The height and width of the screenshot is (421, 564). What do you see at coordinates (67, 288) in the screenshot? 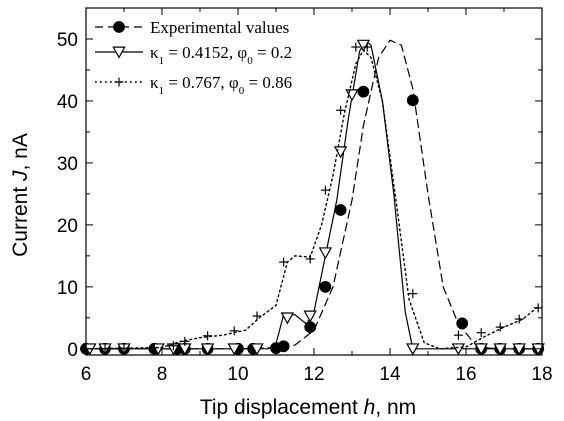
I see `y-tick-label: 10` at bounding box center [67, 288].